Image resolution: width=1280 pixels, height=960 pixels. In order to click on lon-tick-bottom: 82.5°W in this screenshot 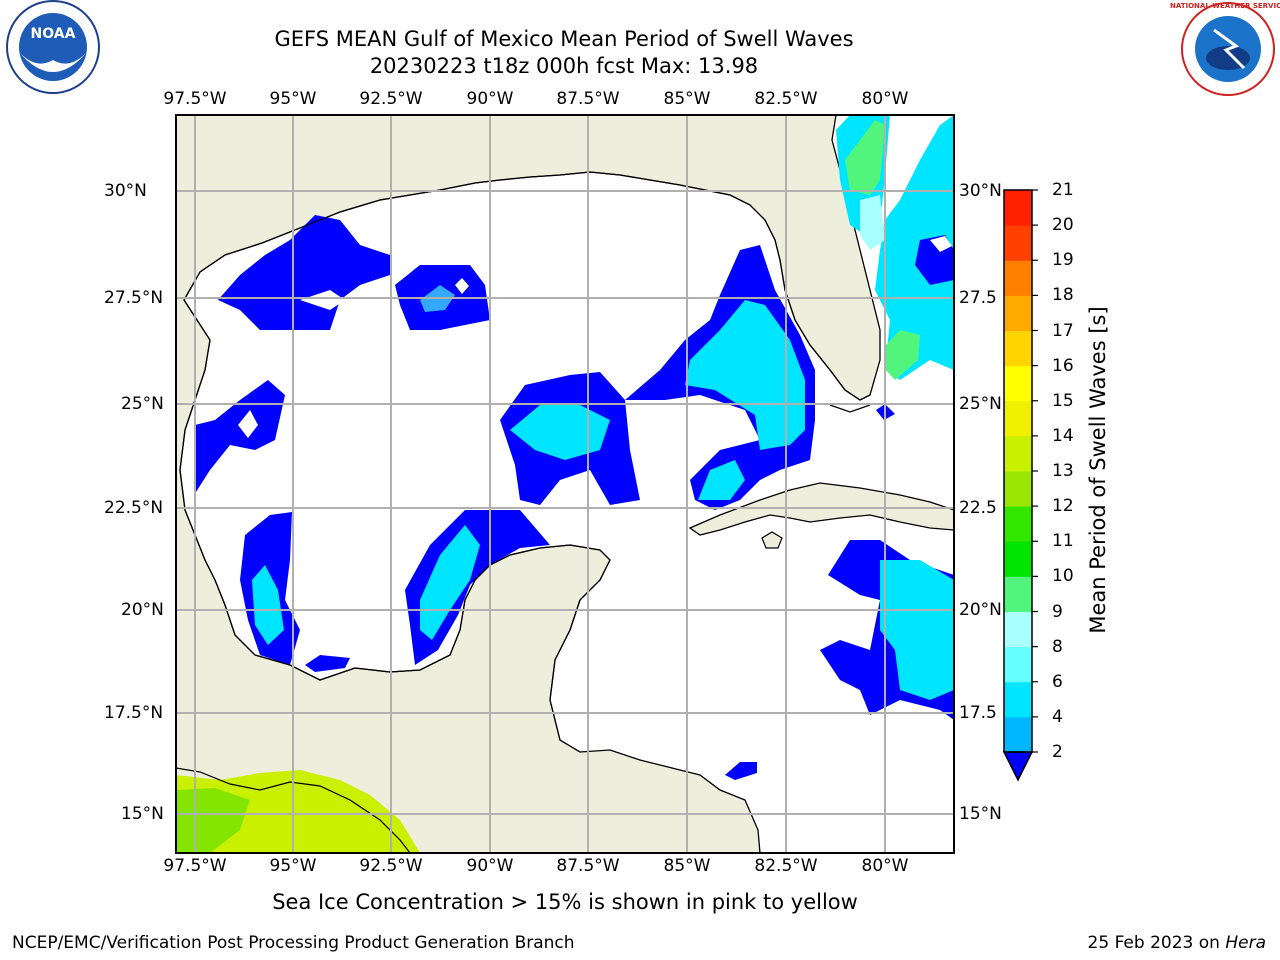, I will do `click(786, 866)`.